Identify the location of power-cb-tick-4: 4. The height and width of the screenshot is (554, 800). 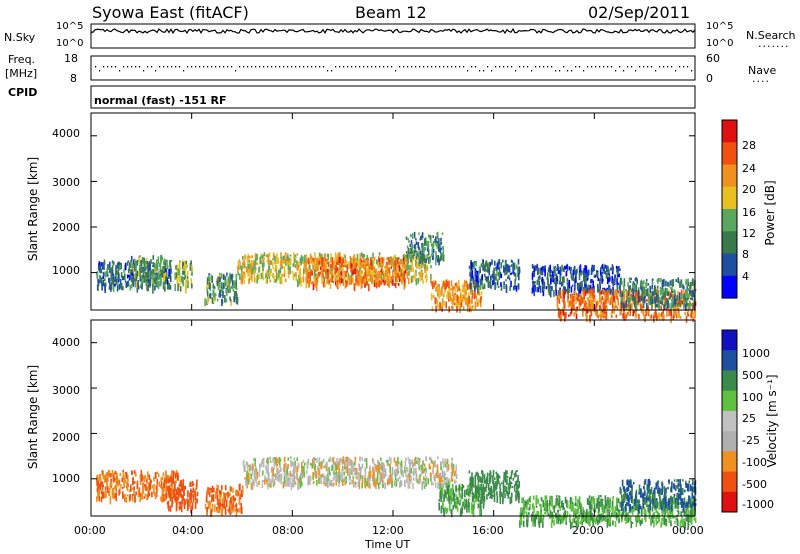
(745, 276).